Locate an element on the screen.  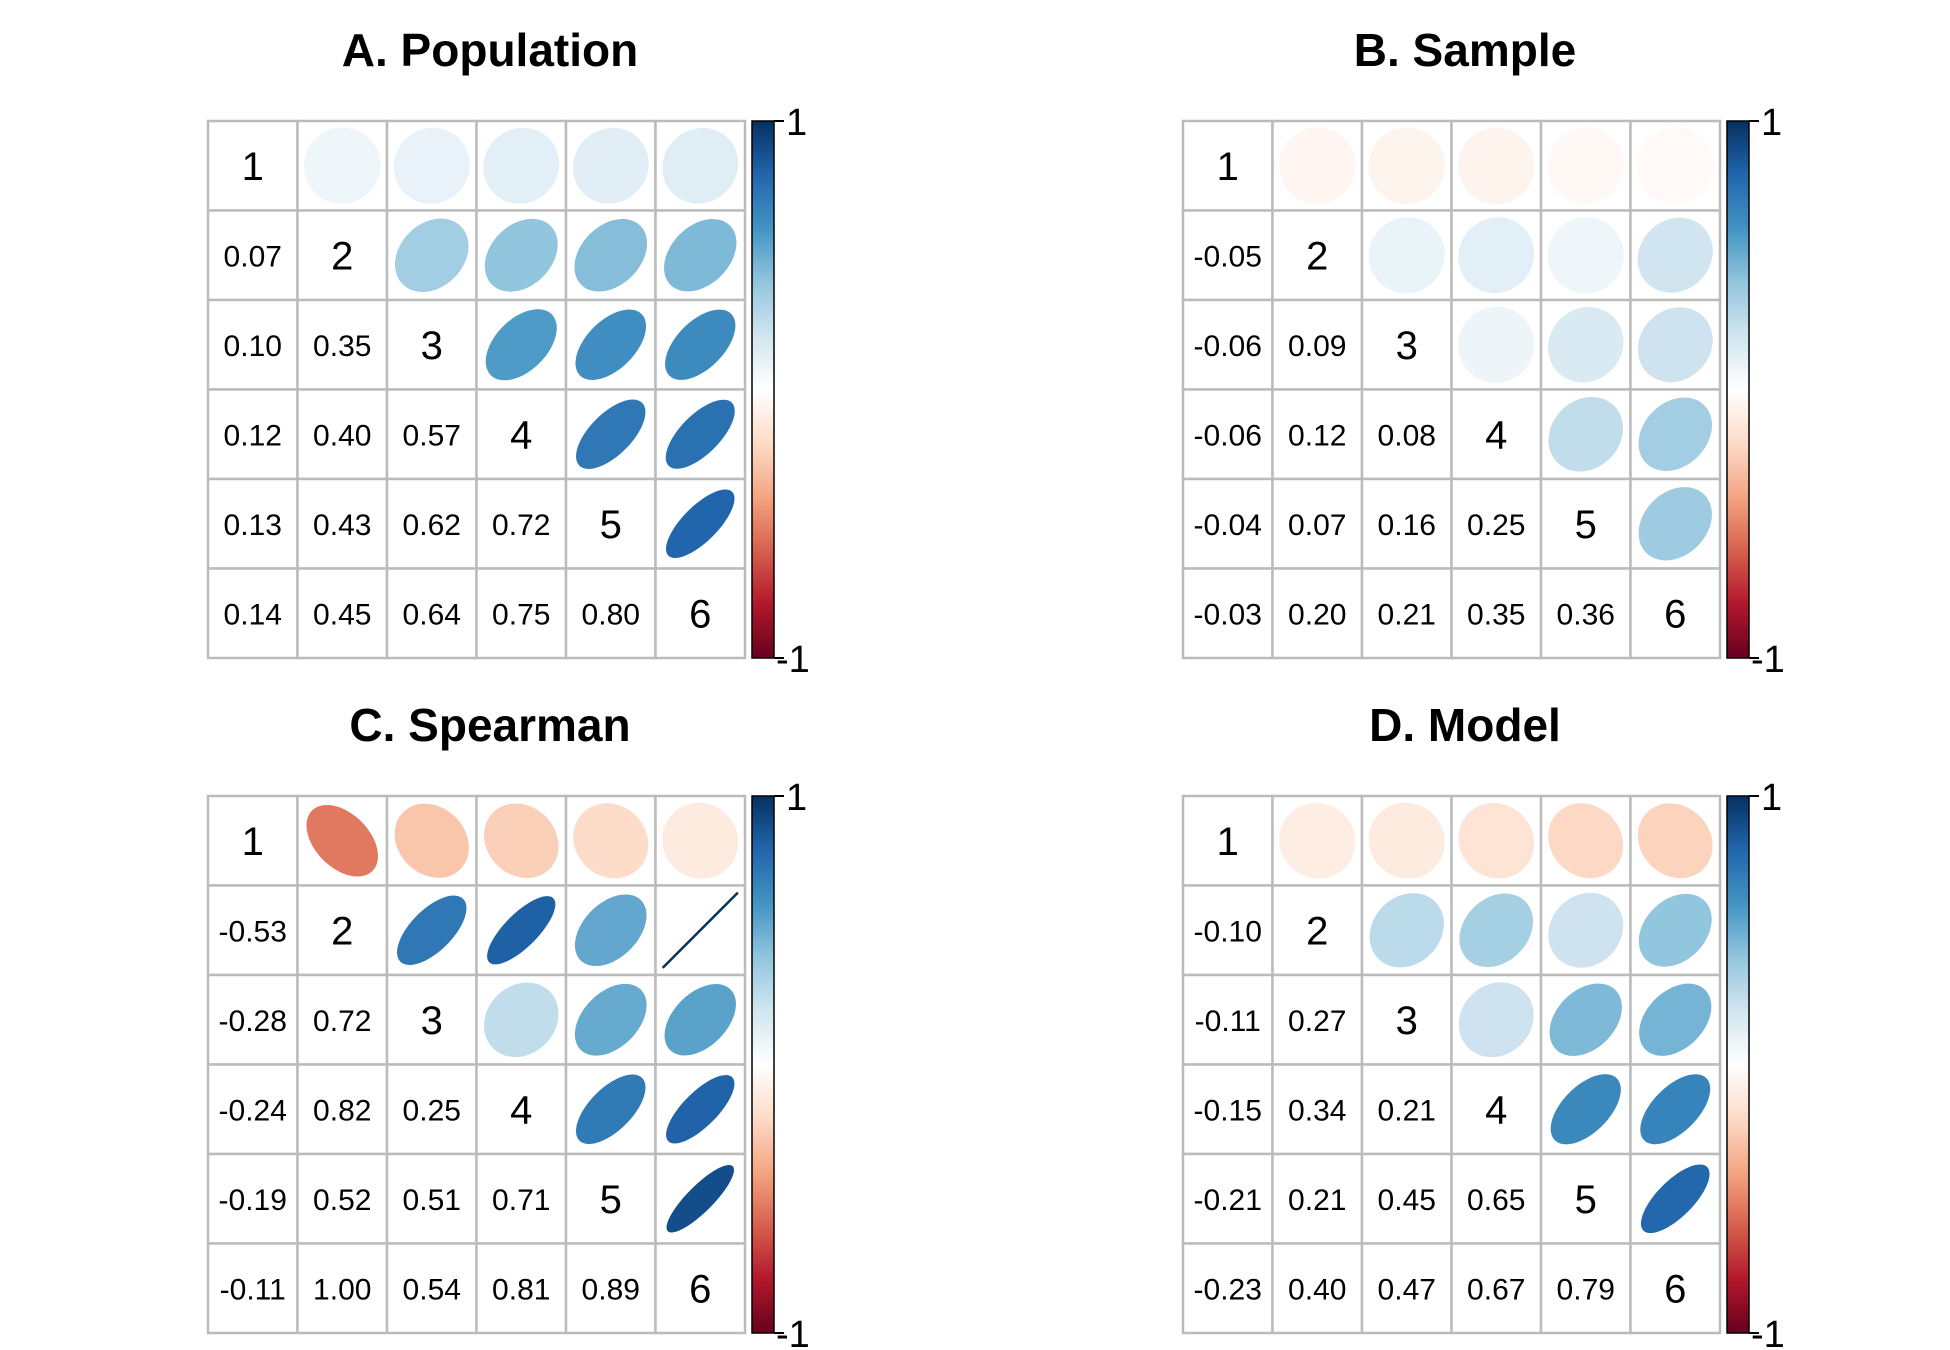
correlation-value: 0.34 is located at coordinates (1317, 1110).